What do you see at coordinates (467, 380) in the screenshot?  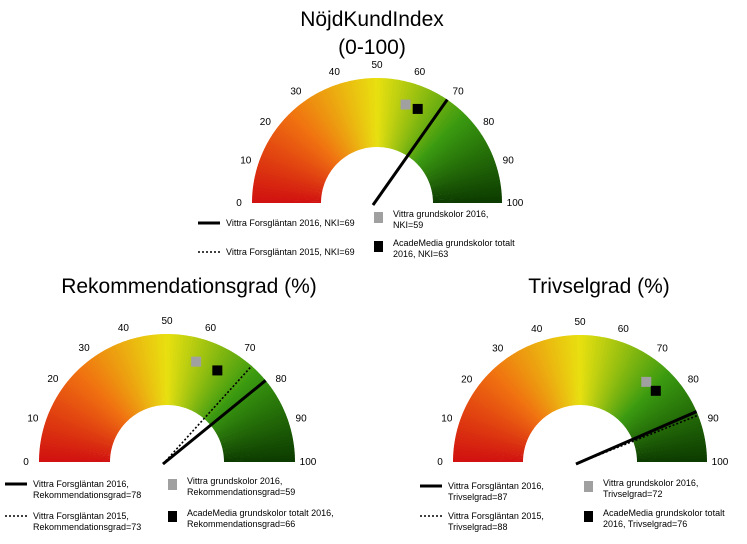 I see `tick-label: 20` at bounding box center [467, 380].